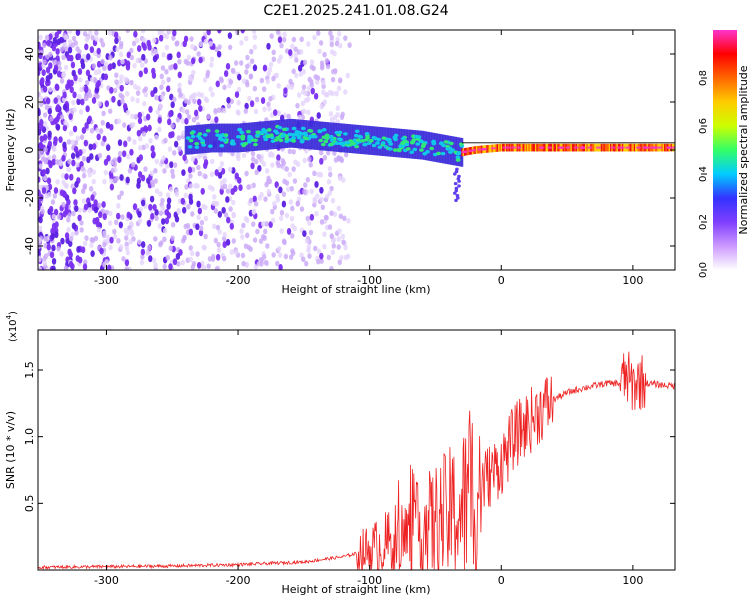 This screenshot has width=750, height=600. I want to click on spectrogram-y-label: Frequency (Hz), so click(10, 150).